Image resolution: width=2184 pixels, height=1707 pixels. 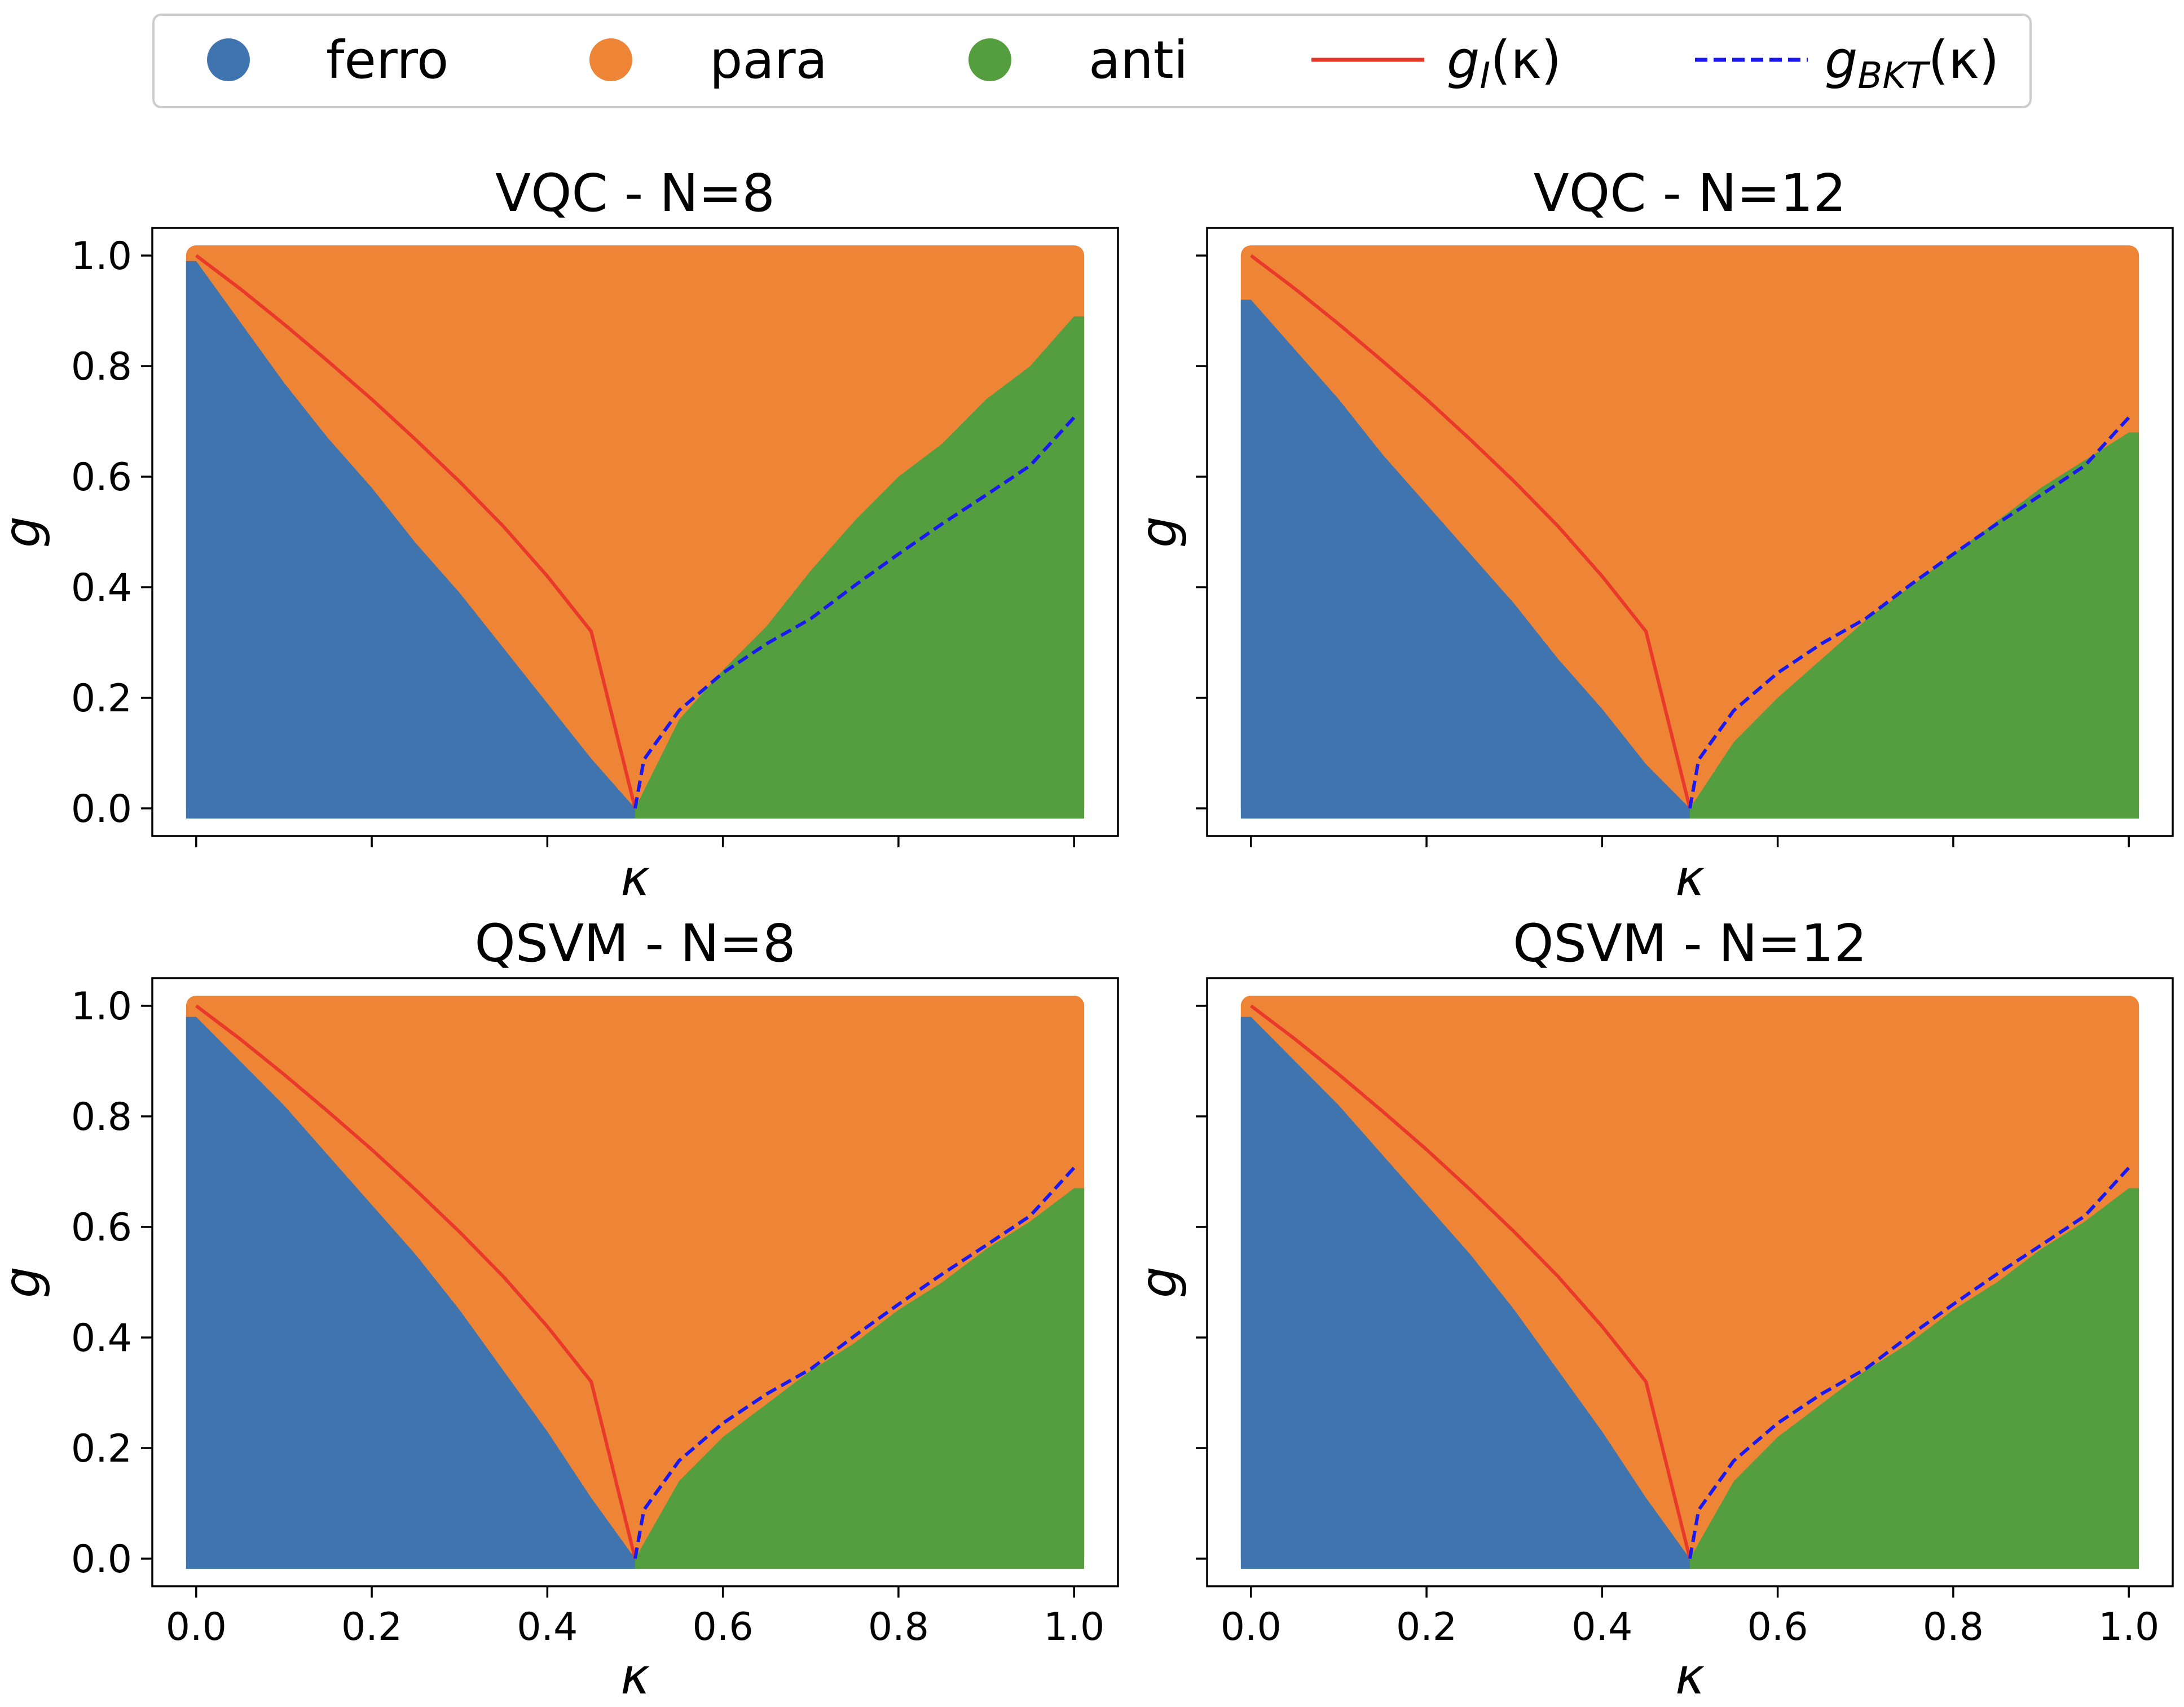 I want to click on legend-label-ferro: ferro, so click(x=387, y=60).